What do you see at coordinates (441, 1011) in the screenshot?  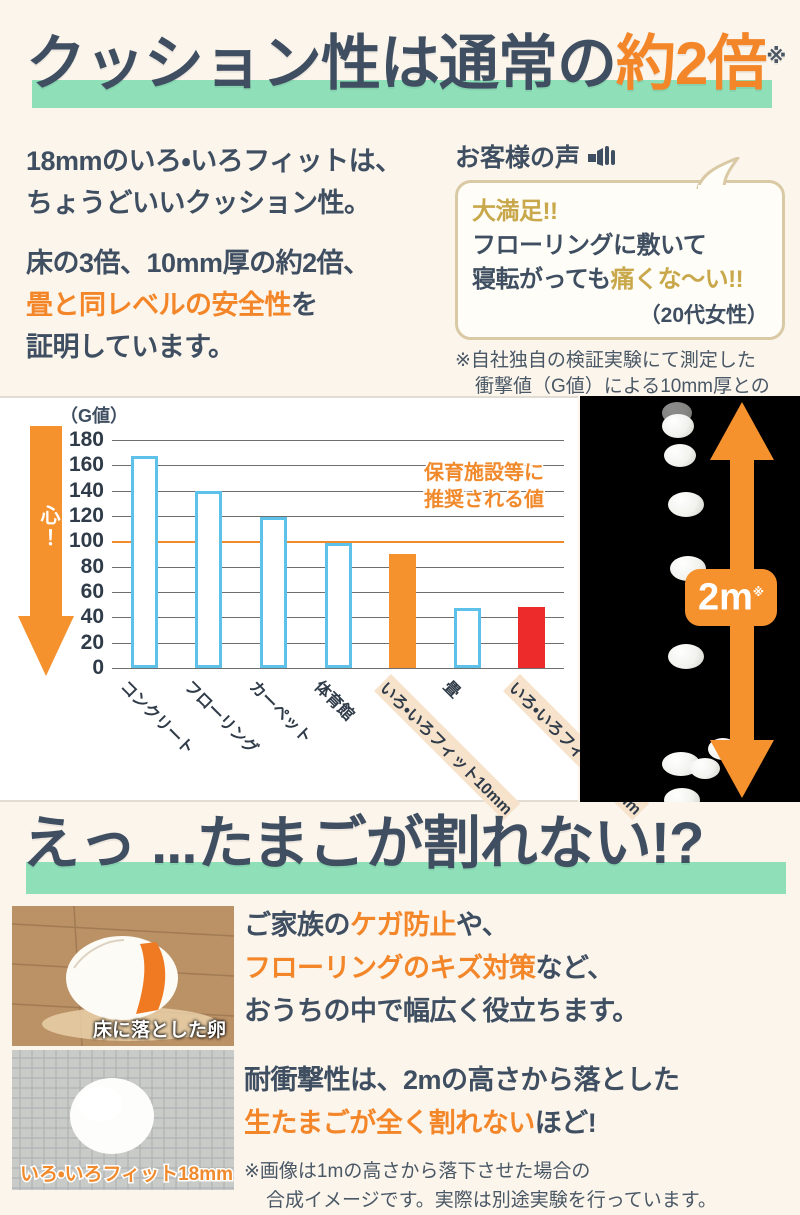 I see `bottom-copy-b1-line-3: おうちの中で幅広く役立ちます。` at bounding box center [441, 1011].